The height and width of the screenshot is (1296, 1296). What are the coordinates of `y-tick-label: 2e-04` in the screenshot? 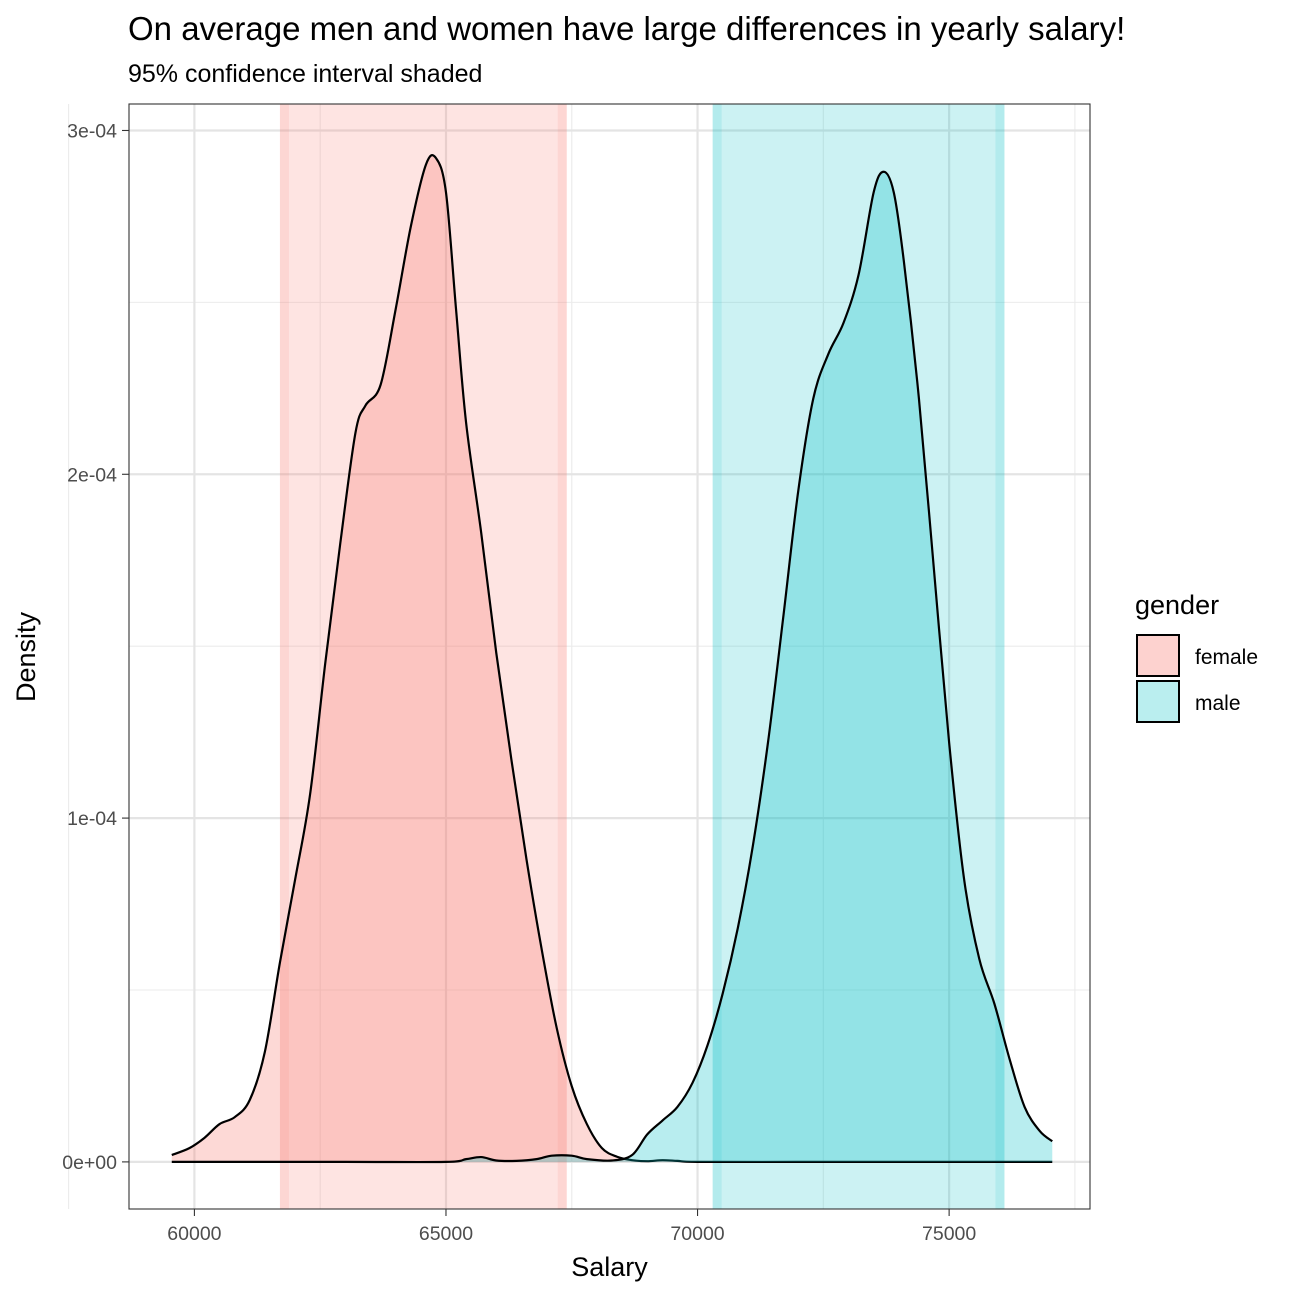 It's located at (92, 475).